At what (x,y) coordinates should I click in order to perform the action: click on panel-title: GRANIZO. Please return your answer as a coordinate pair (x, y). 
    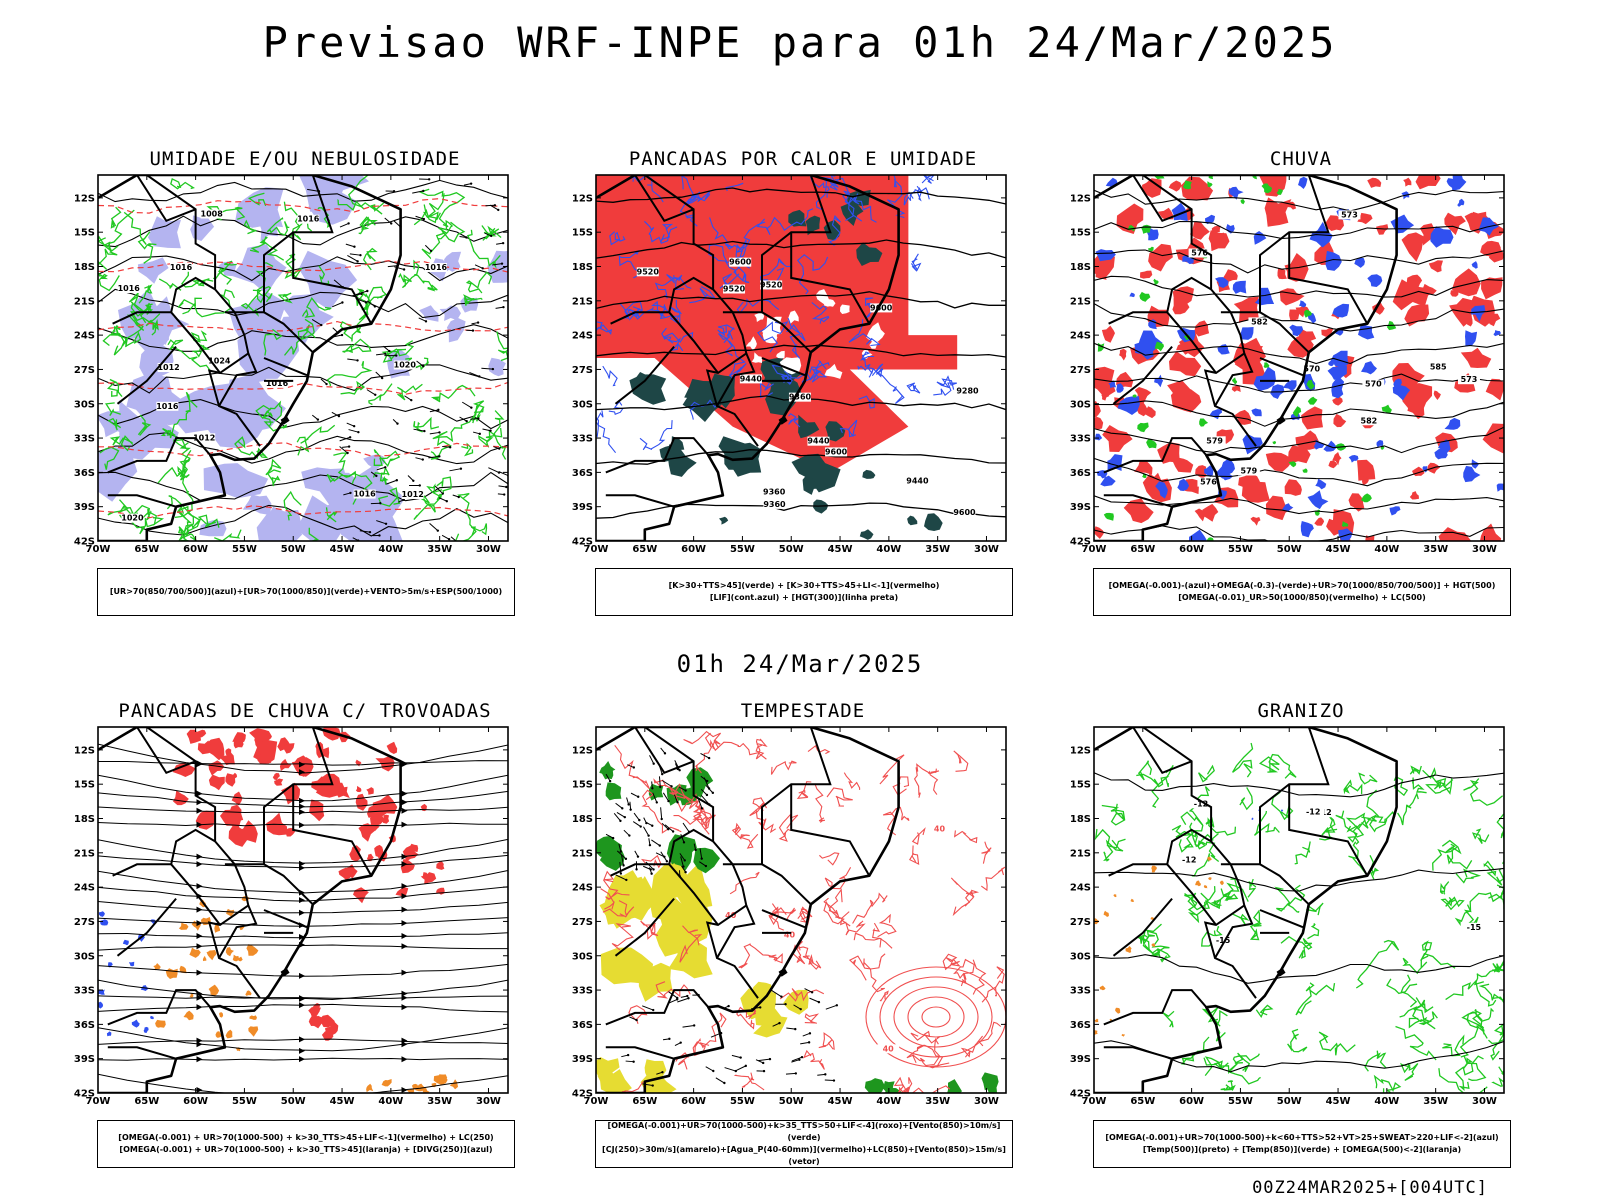
    Looking at the image, I should click on (1301, 711).